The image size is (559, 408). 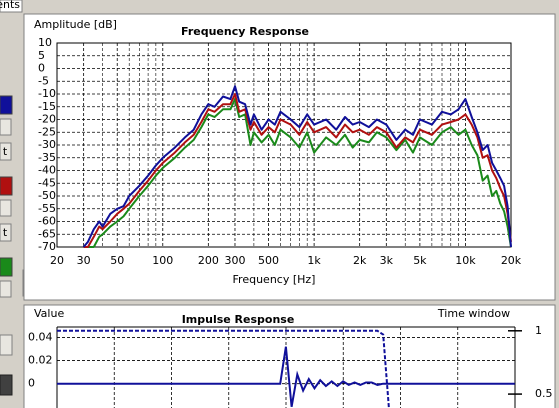 What do you see at coordinates (84, 260) in the screenshot?
I see `x-tick-label: 30` at bounding box center [84, 260].